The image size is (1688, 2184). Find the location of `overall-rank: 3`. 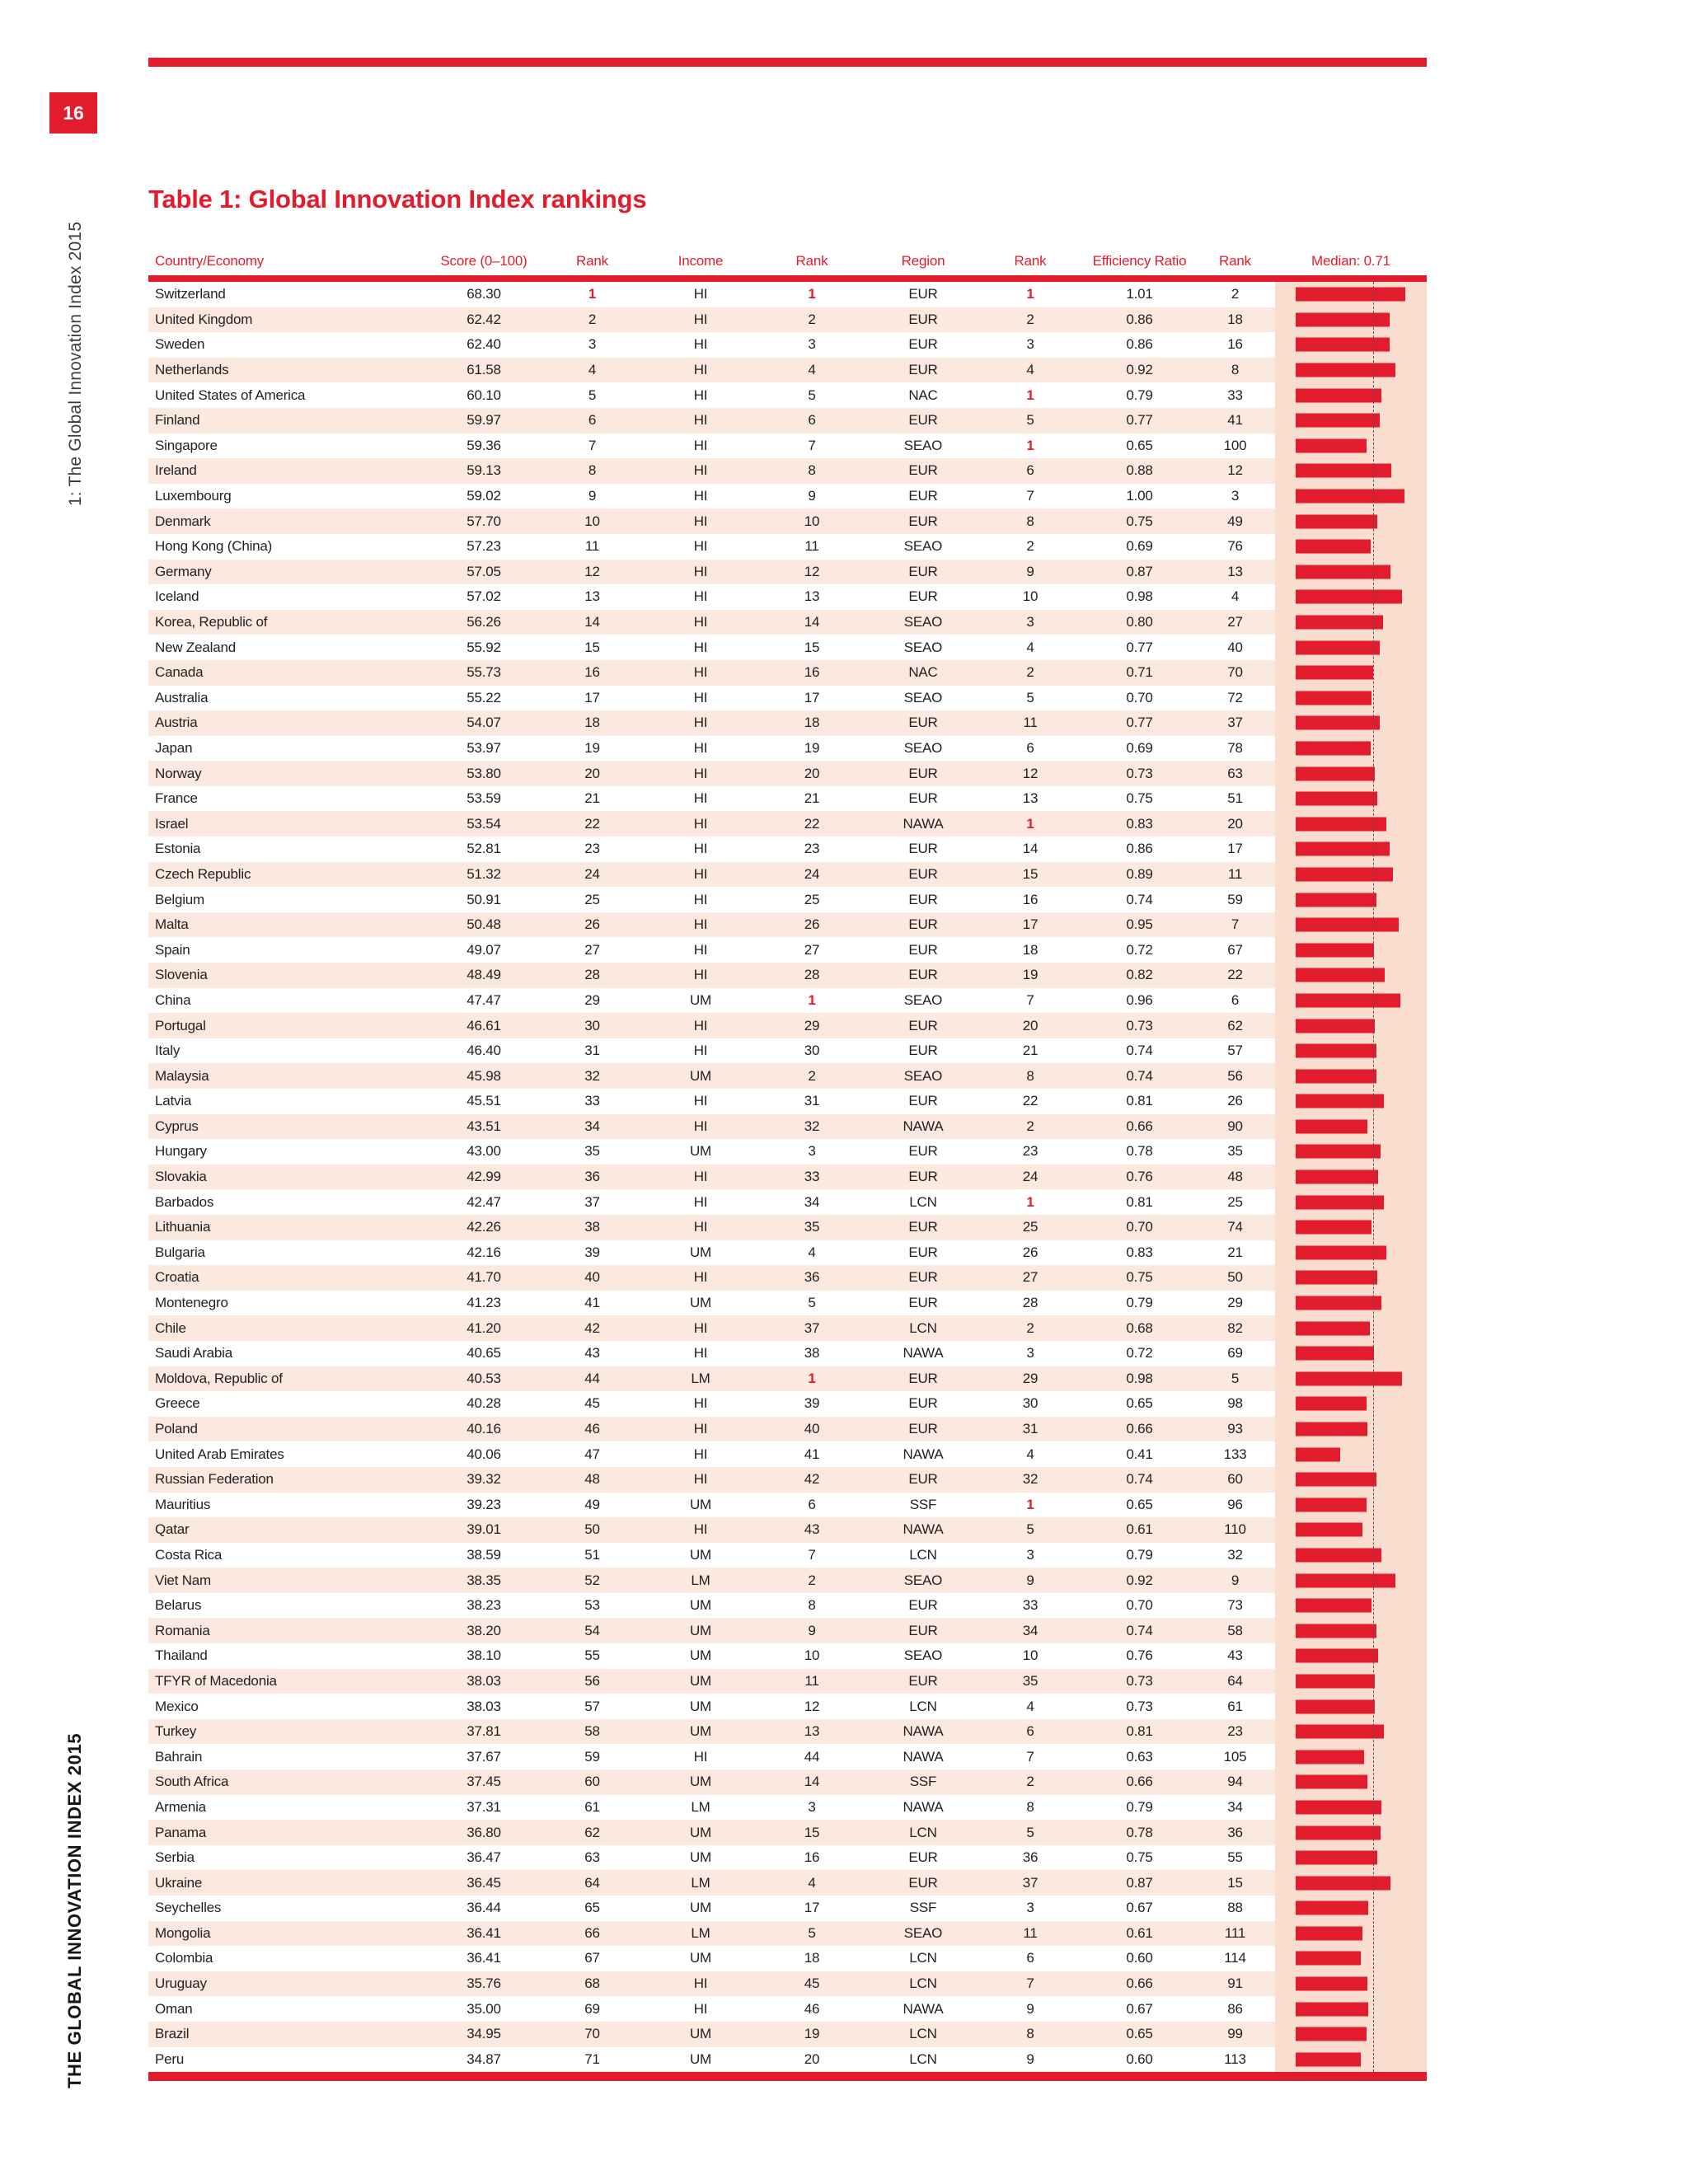

overall-rank: 3 is located at coordinates (592, 344).